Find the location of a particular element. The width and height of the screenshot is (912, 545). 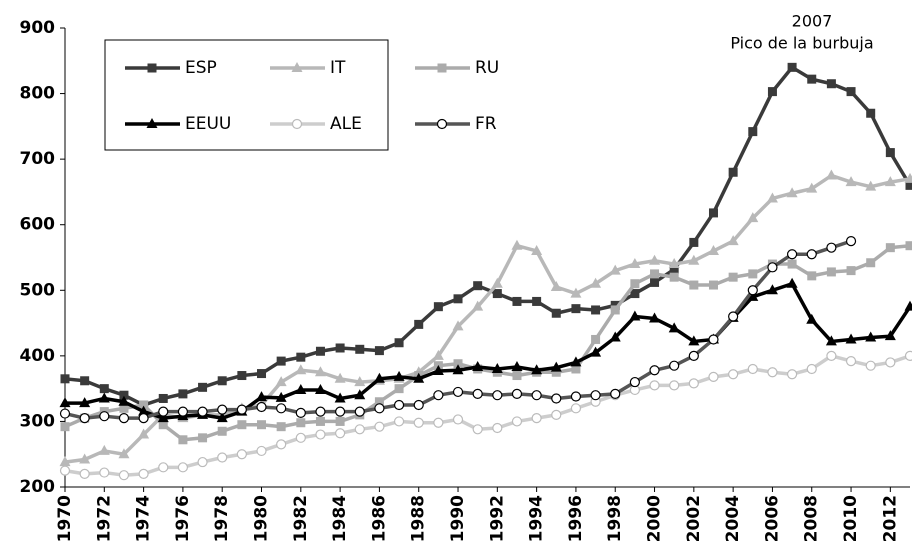

x-tick-label: 2008 is located at coordinates (812, 518).